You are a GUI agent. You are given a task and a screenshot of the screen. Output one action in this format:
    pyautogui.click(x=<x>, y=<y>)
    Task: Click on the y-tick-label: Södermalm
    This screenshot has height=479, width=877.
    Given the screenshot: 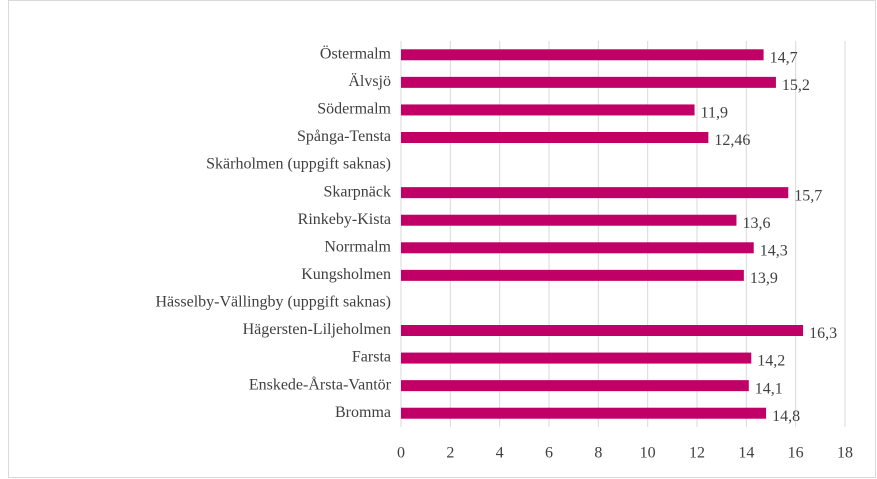 What is the action you would take?
    pyautogui.click(x=354, y=109)
    